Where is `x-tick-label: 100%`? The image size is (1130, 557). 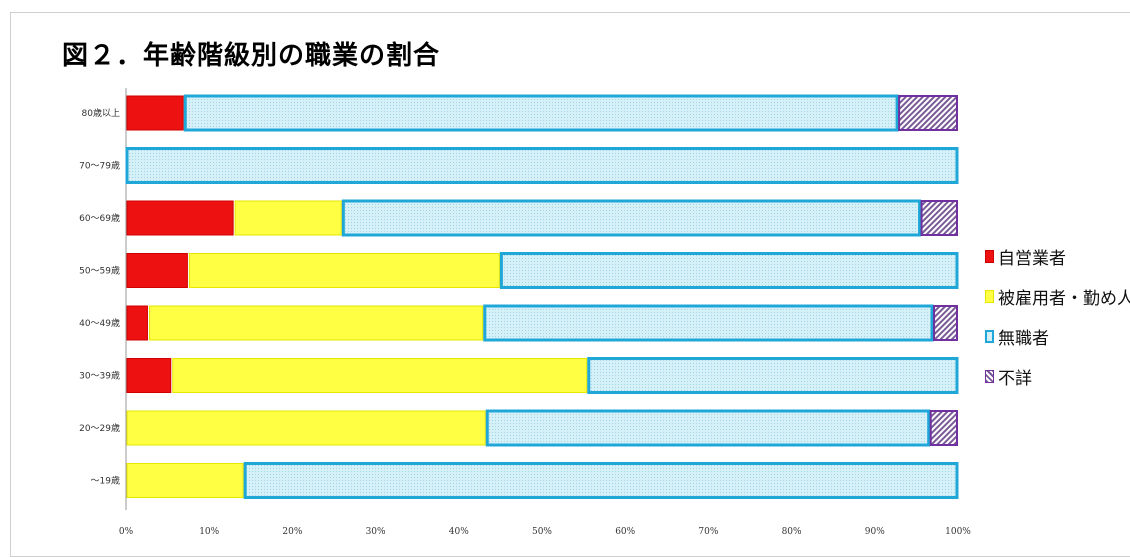 x-tick-label: 100% is located at coordinates (958, 532).